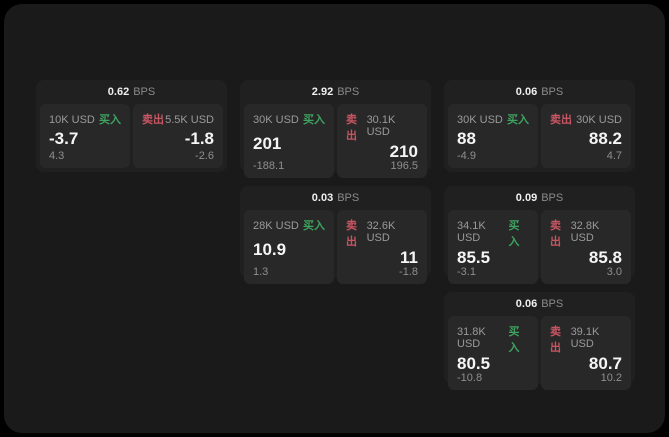 This screenshot has height=437, width=669. I want to click on sell-amount: 30K USD, so click(599, 120).